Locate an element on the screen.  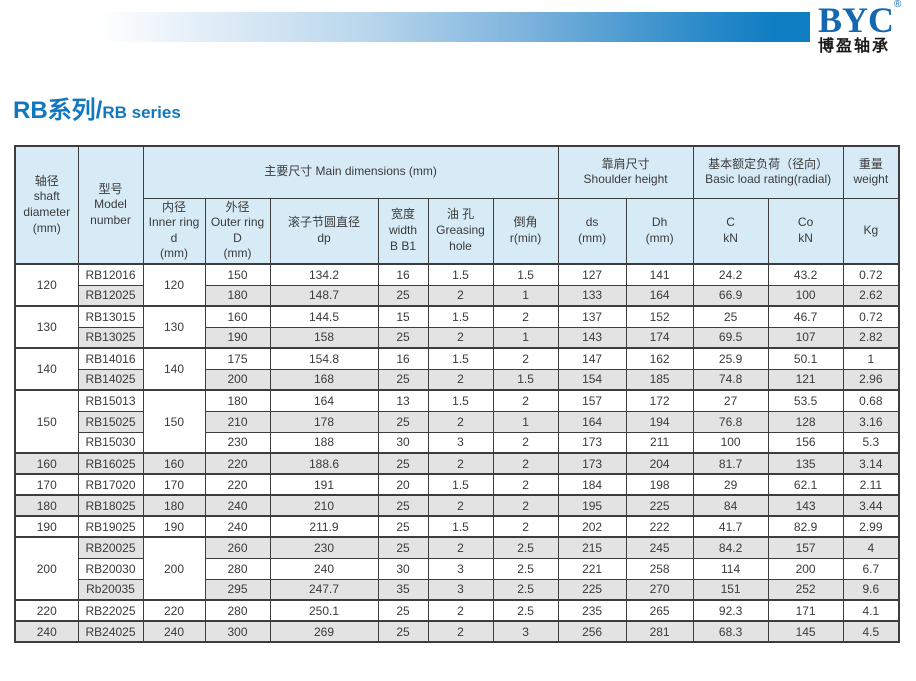
dp-cell: 144.5 is located at coordinates (324, 316).